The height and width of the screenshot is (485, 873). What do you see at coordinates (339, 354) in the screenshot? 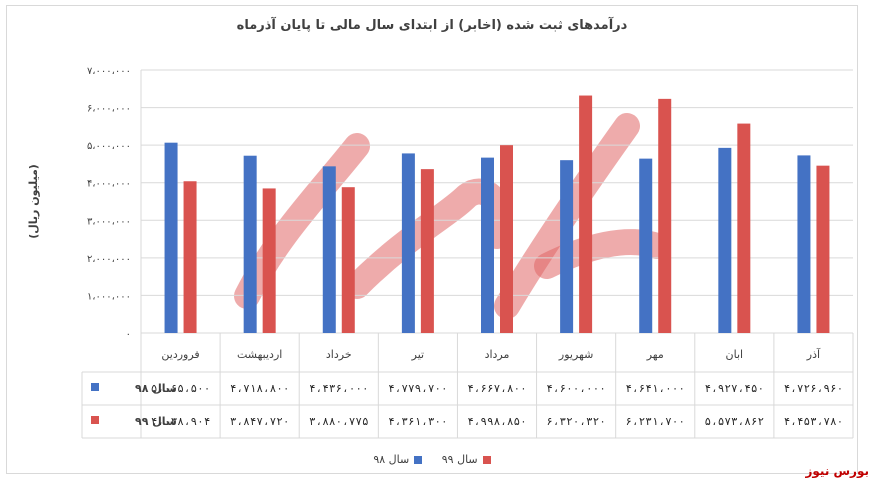
I see `category-label: خرداد` at bounding box center [339, 354].